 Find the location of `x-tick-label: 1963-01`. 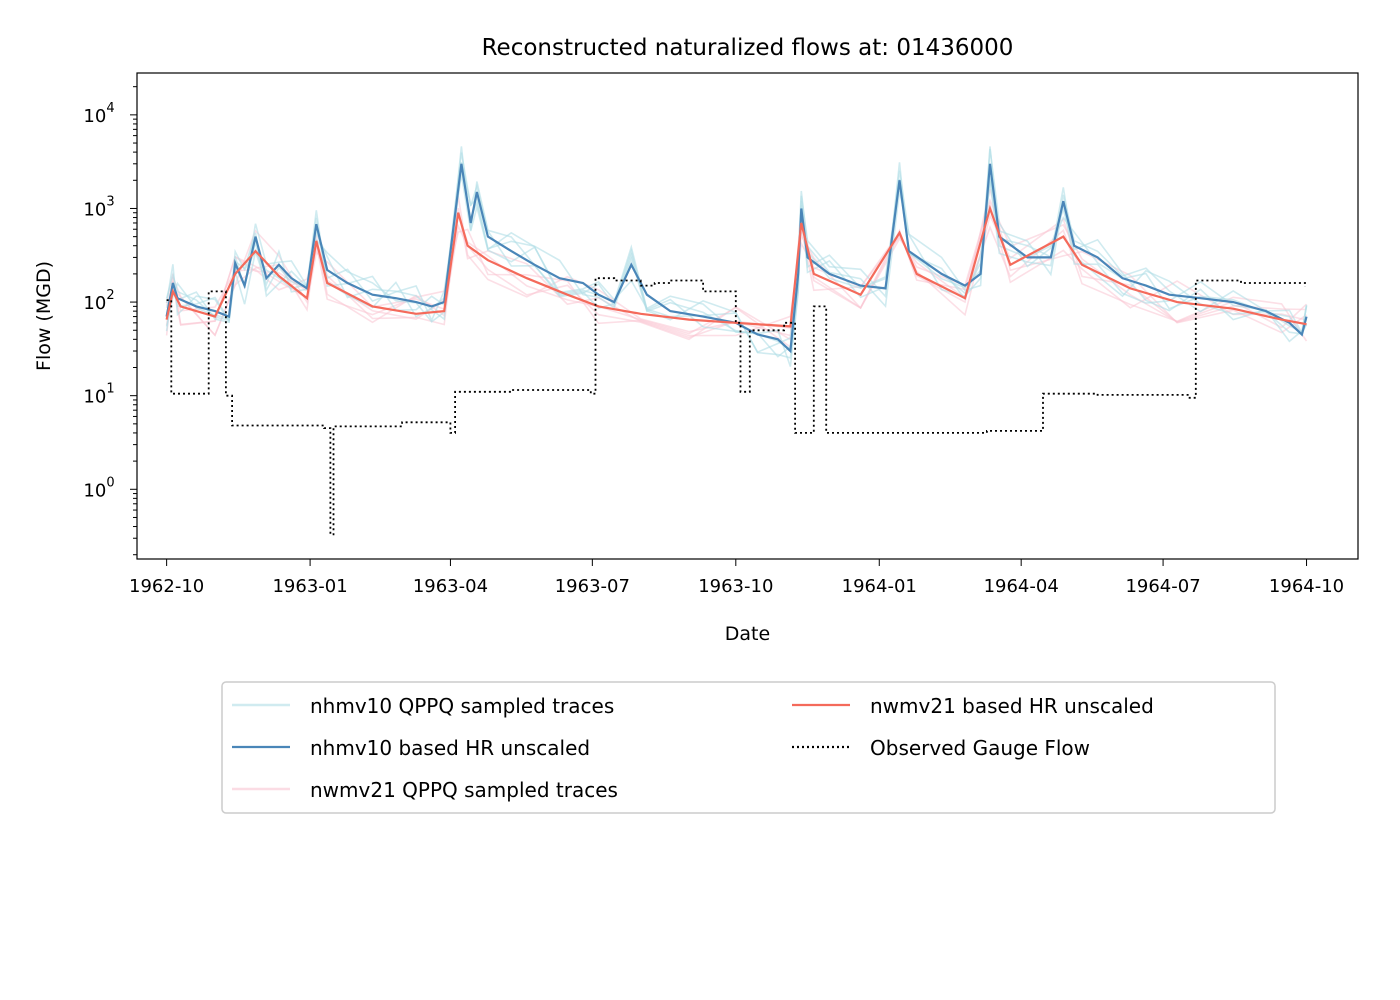

x-tick-label: 1963-01 is located at coordinates (309, 586).